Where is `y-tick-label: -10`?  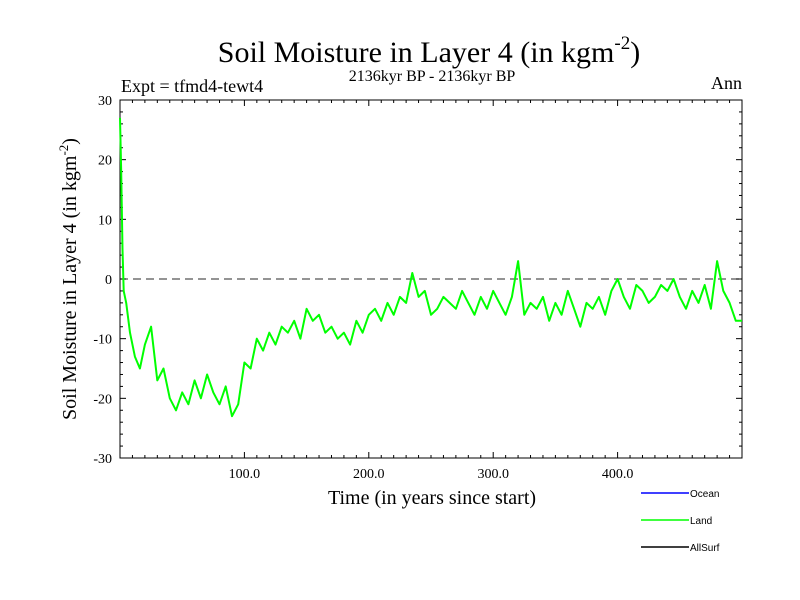 y-tick-label: -10 is located at coordinates (102, 340).